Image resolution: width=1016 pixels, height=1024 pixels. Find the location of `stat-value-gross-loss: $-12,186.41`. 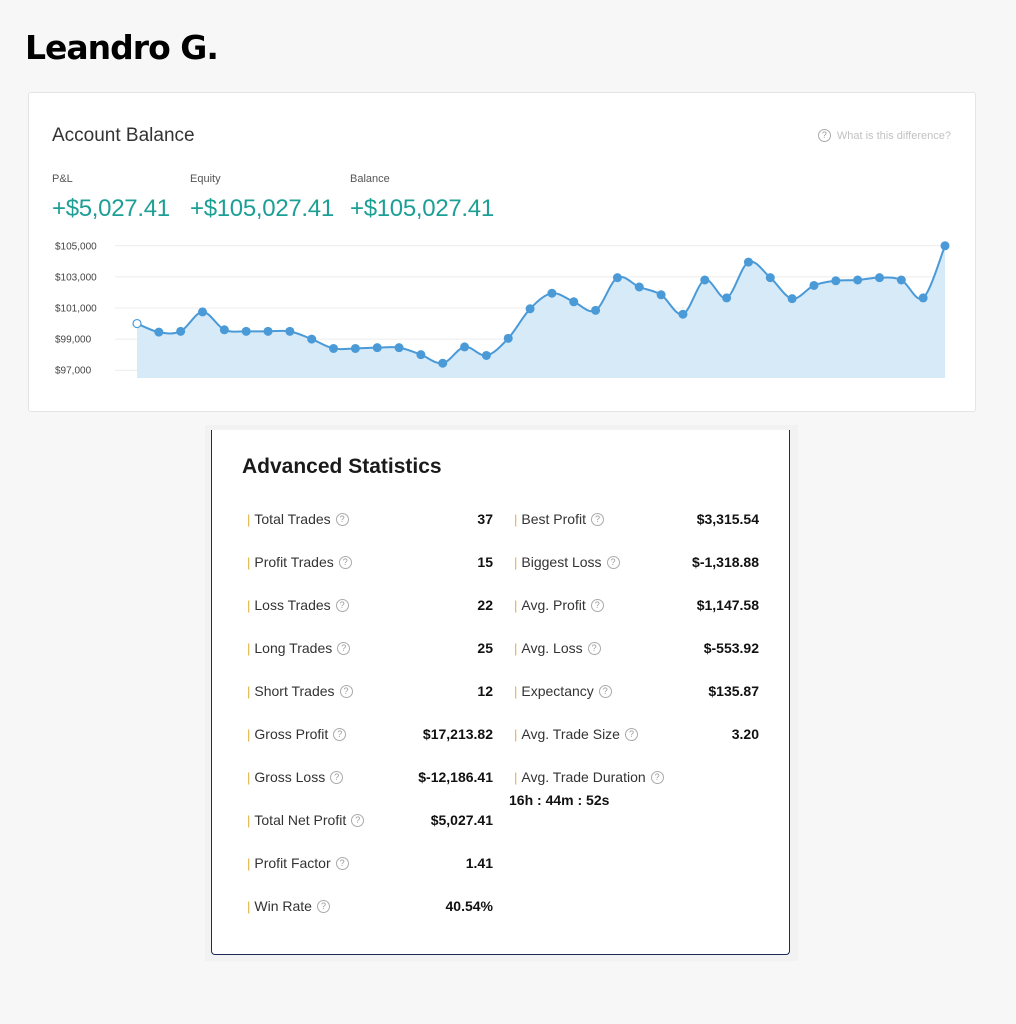

stat-value-gross-loss: $-12,186.41 is located at coordinates (455, 777).